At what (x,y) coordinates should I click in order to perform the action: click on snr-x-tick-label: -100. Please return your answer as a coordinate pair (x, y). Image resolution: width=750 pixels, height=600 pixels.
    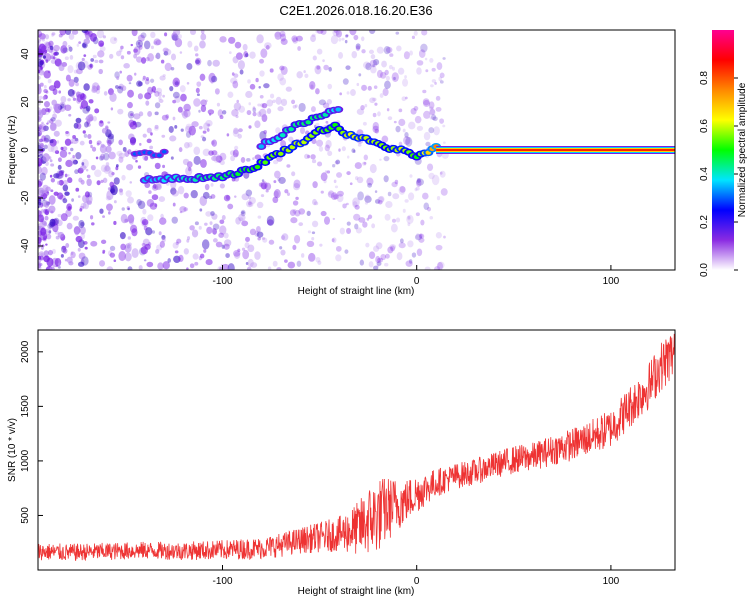
    Looking at the image, I should click on (222, 581).